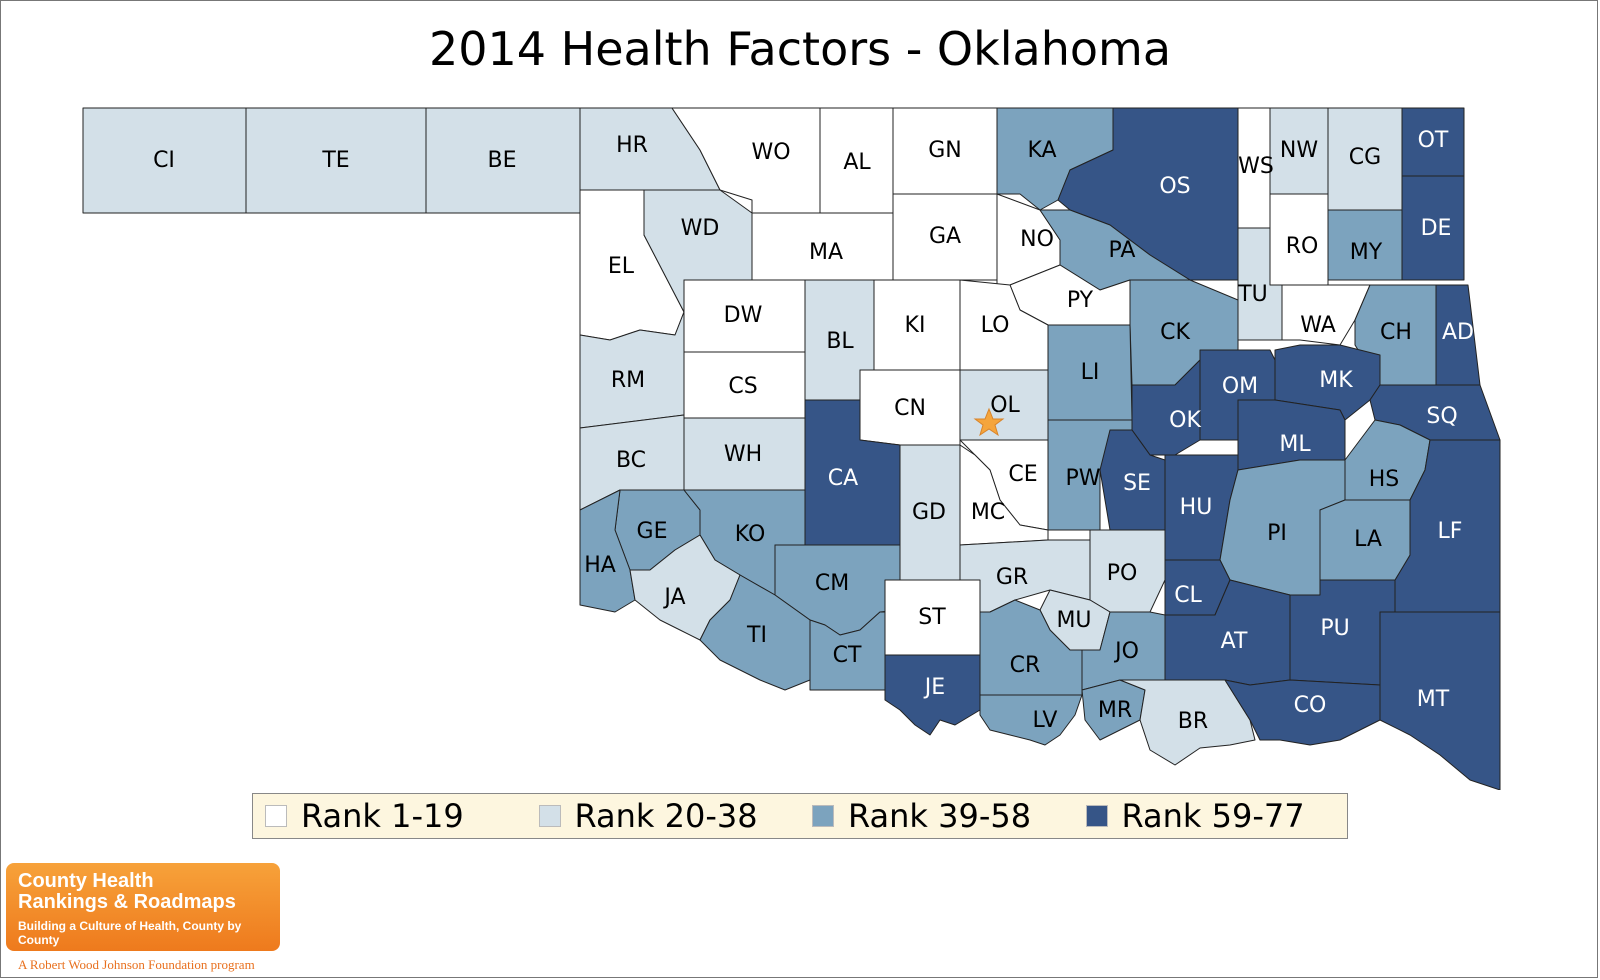 The image size is (1600, 980). I want to click on county-label-pu: PU, so click(1334, 628).